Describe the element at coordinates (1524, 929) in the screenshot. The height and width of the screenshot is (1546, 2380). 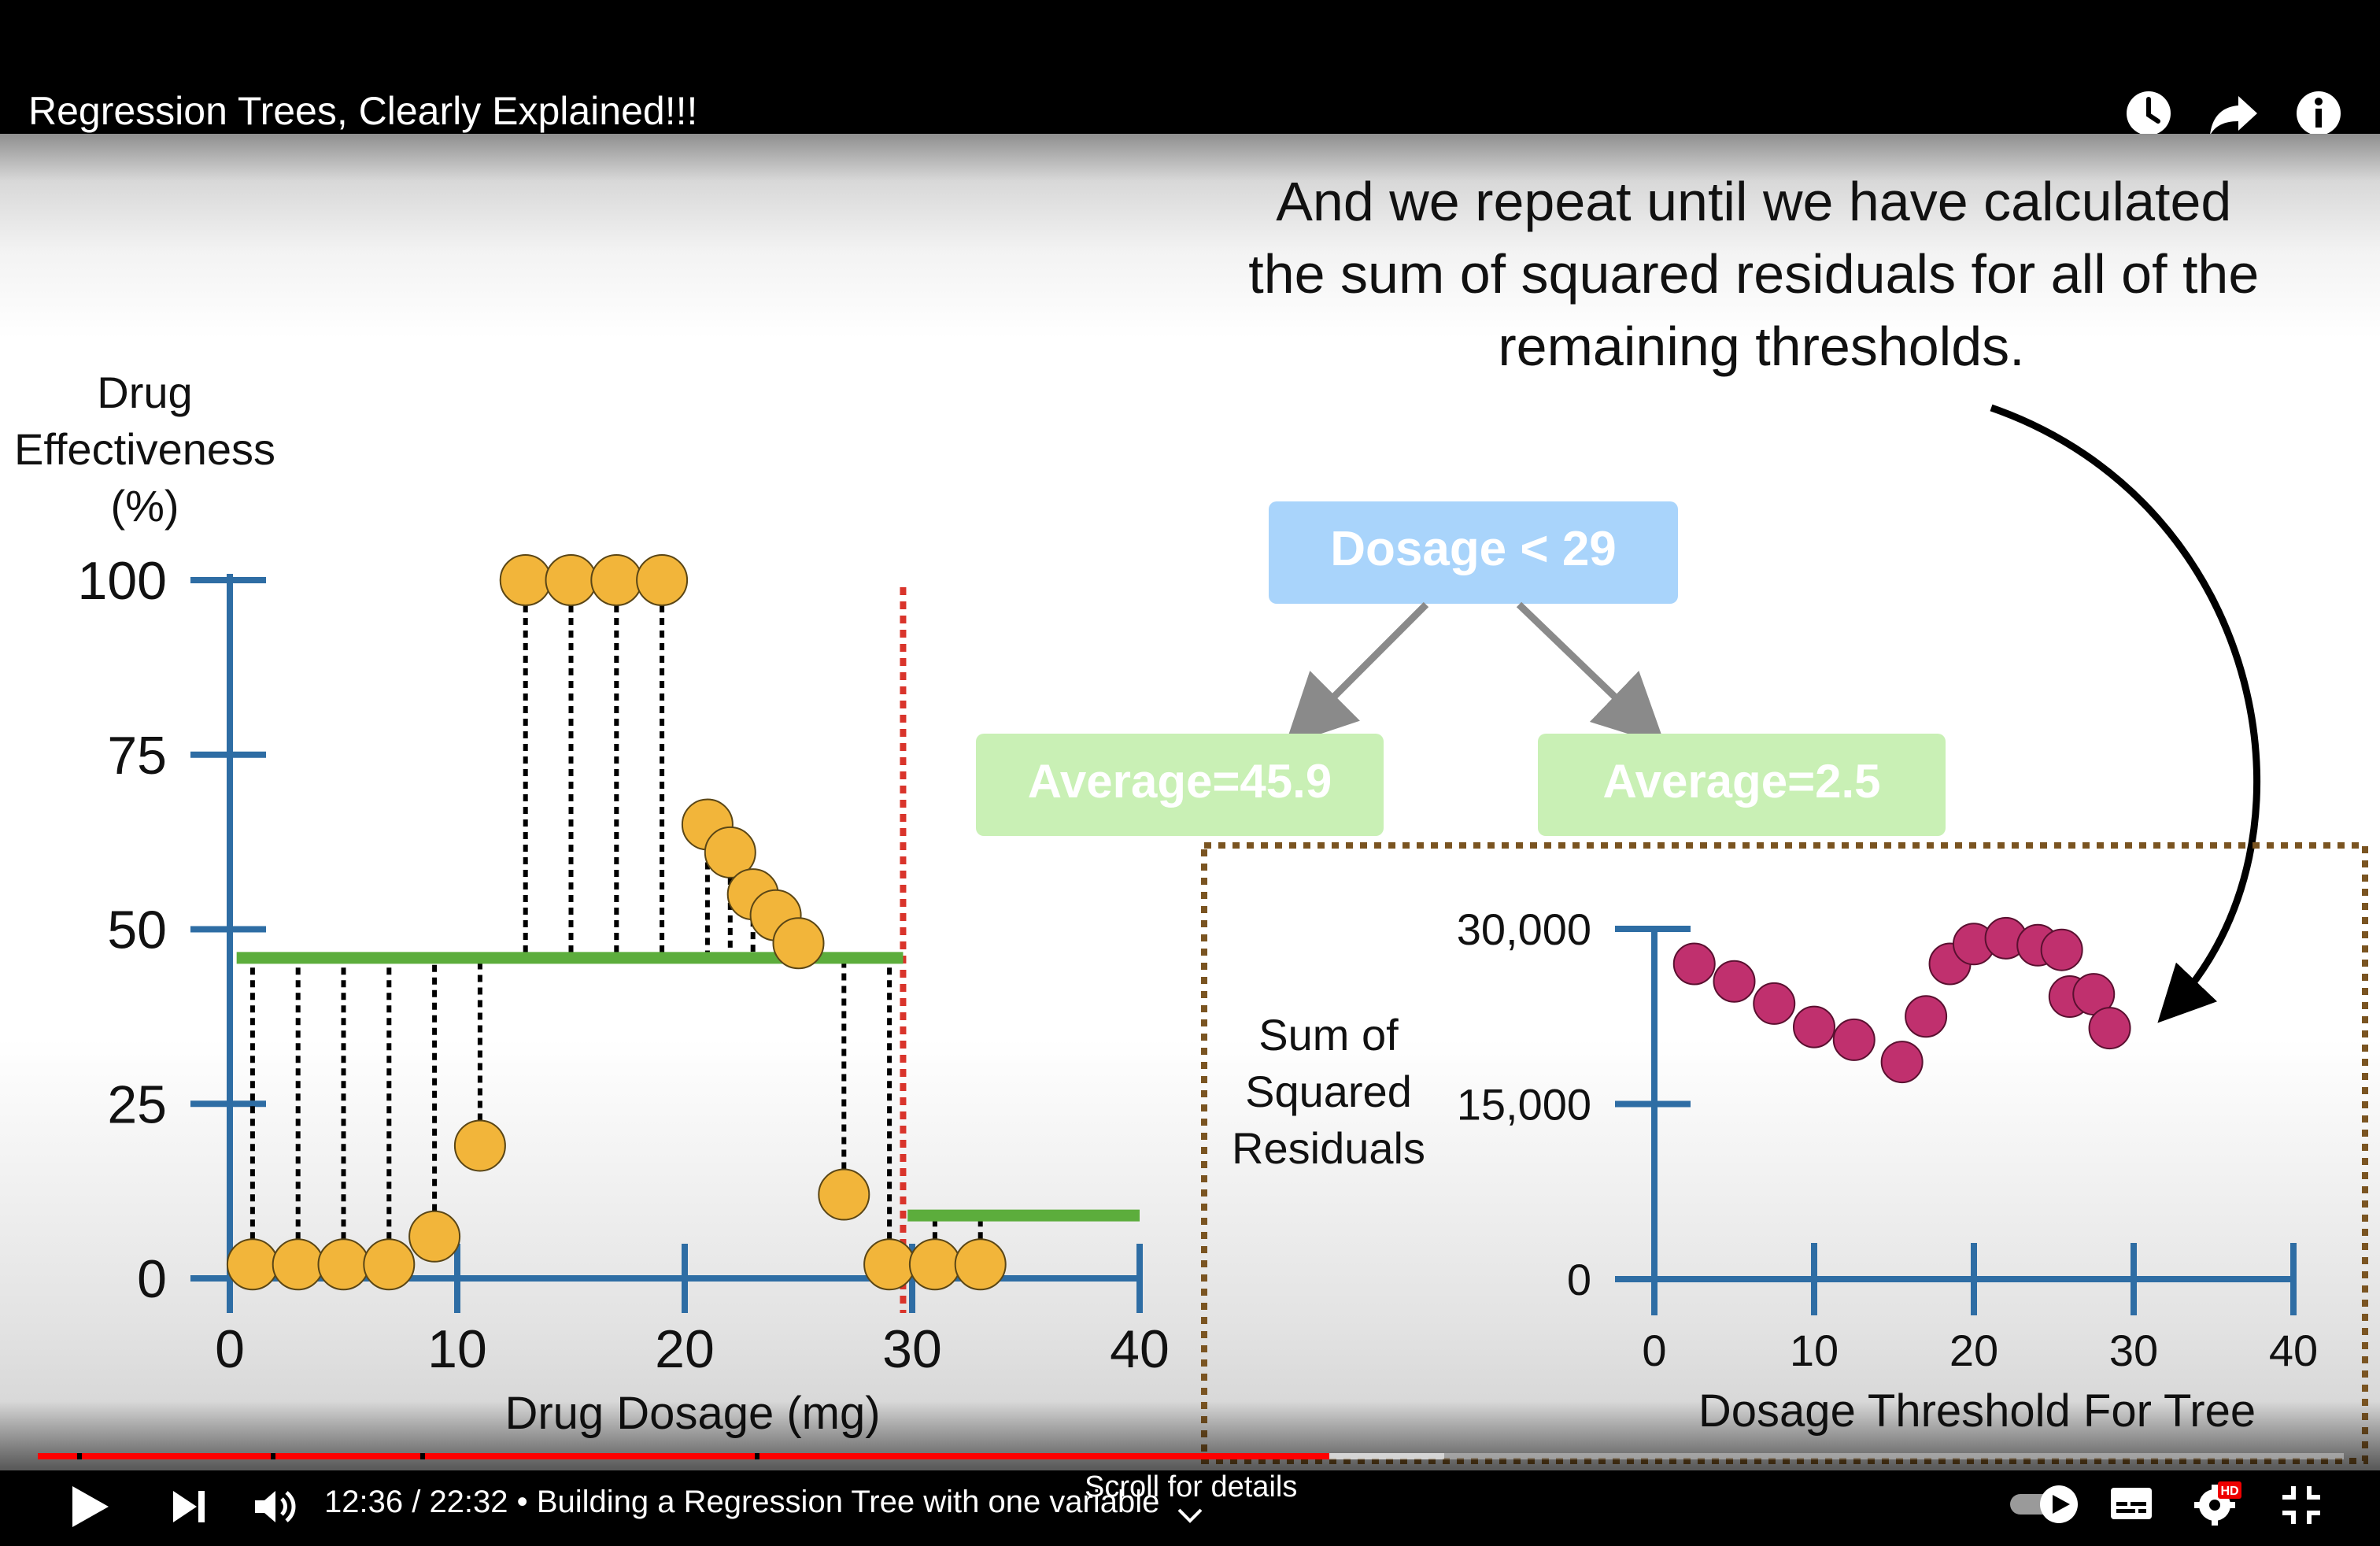
I see `y-tick-label: 30,000` at that location.